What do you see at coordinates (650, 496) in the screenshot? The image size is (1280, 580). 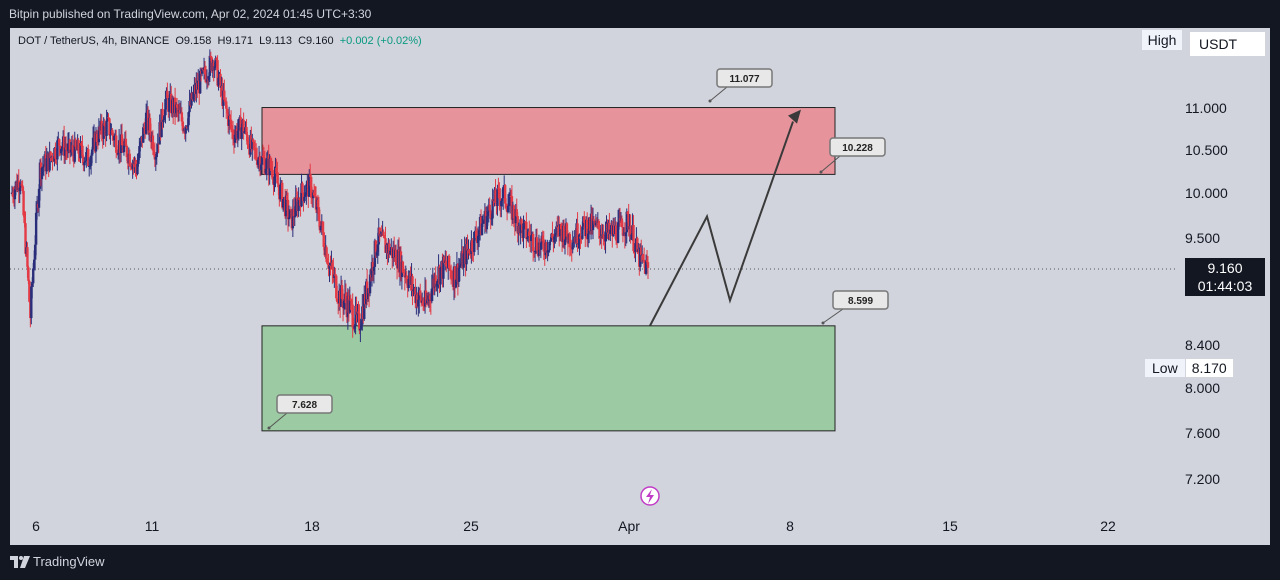 I see `event-bolt-icon` at bounding box center [650, 496].